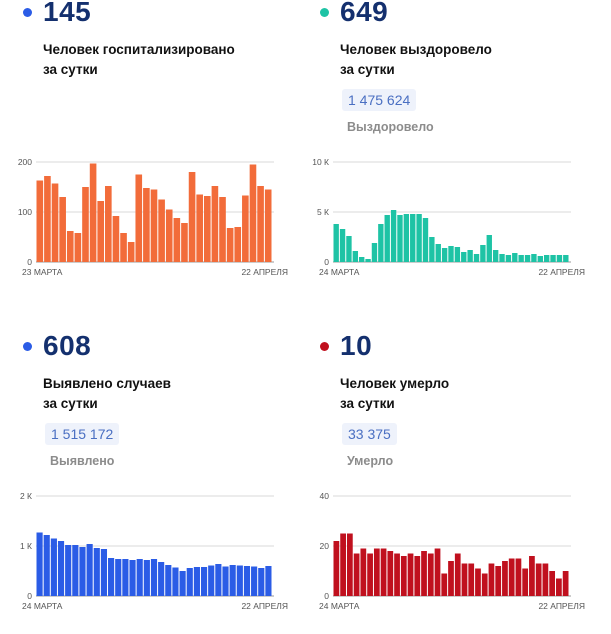  Describe the element at coordinates (395, 383) in the screenshot. I see `deaths-caption-line1: Человек умерло` at that location.